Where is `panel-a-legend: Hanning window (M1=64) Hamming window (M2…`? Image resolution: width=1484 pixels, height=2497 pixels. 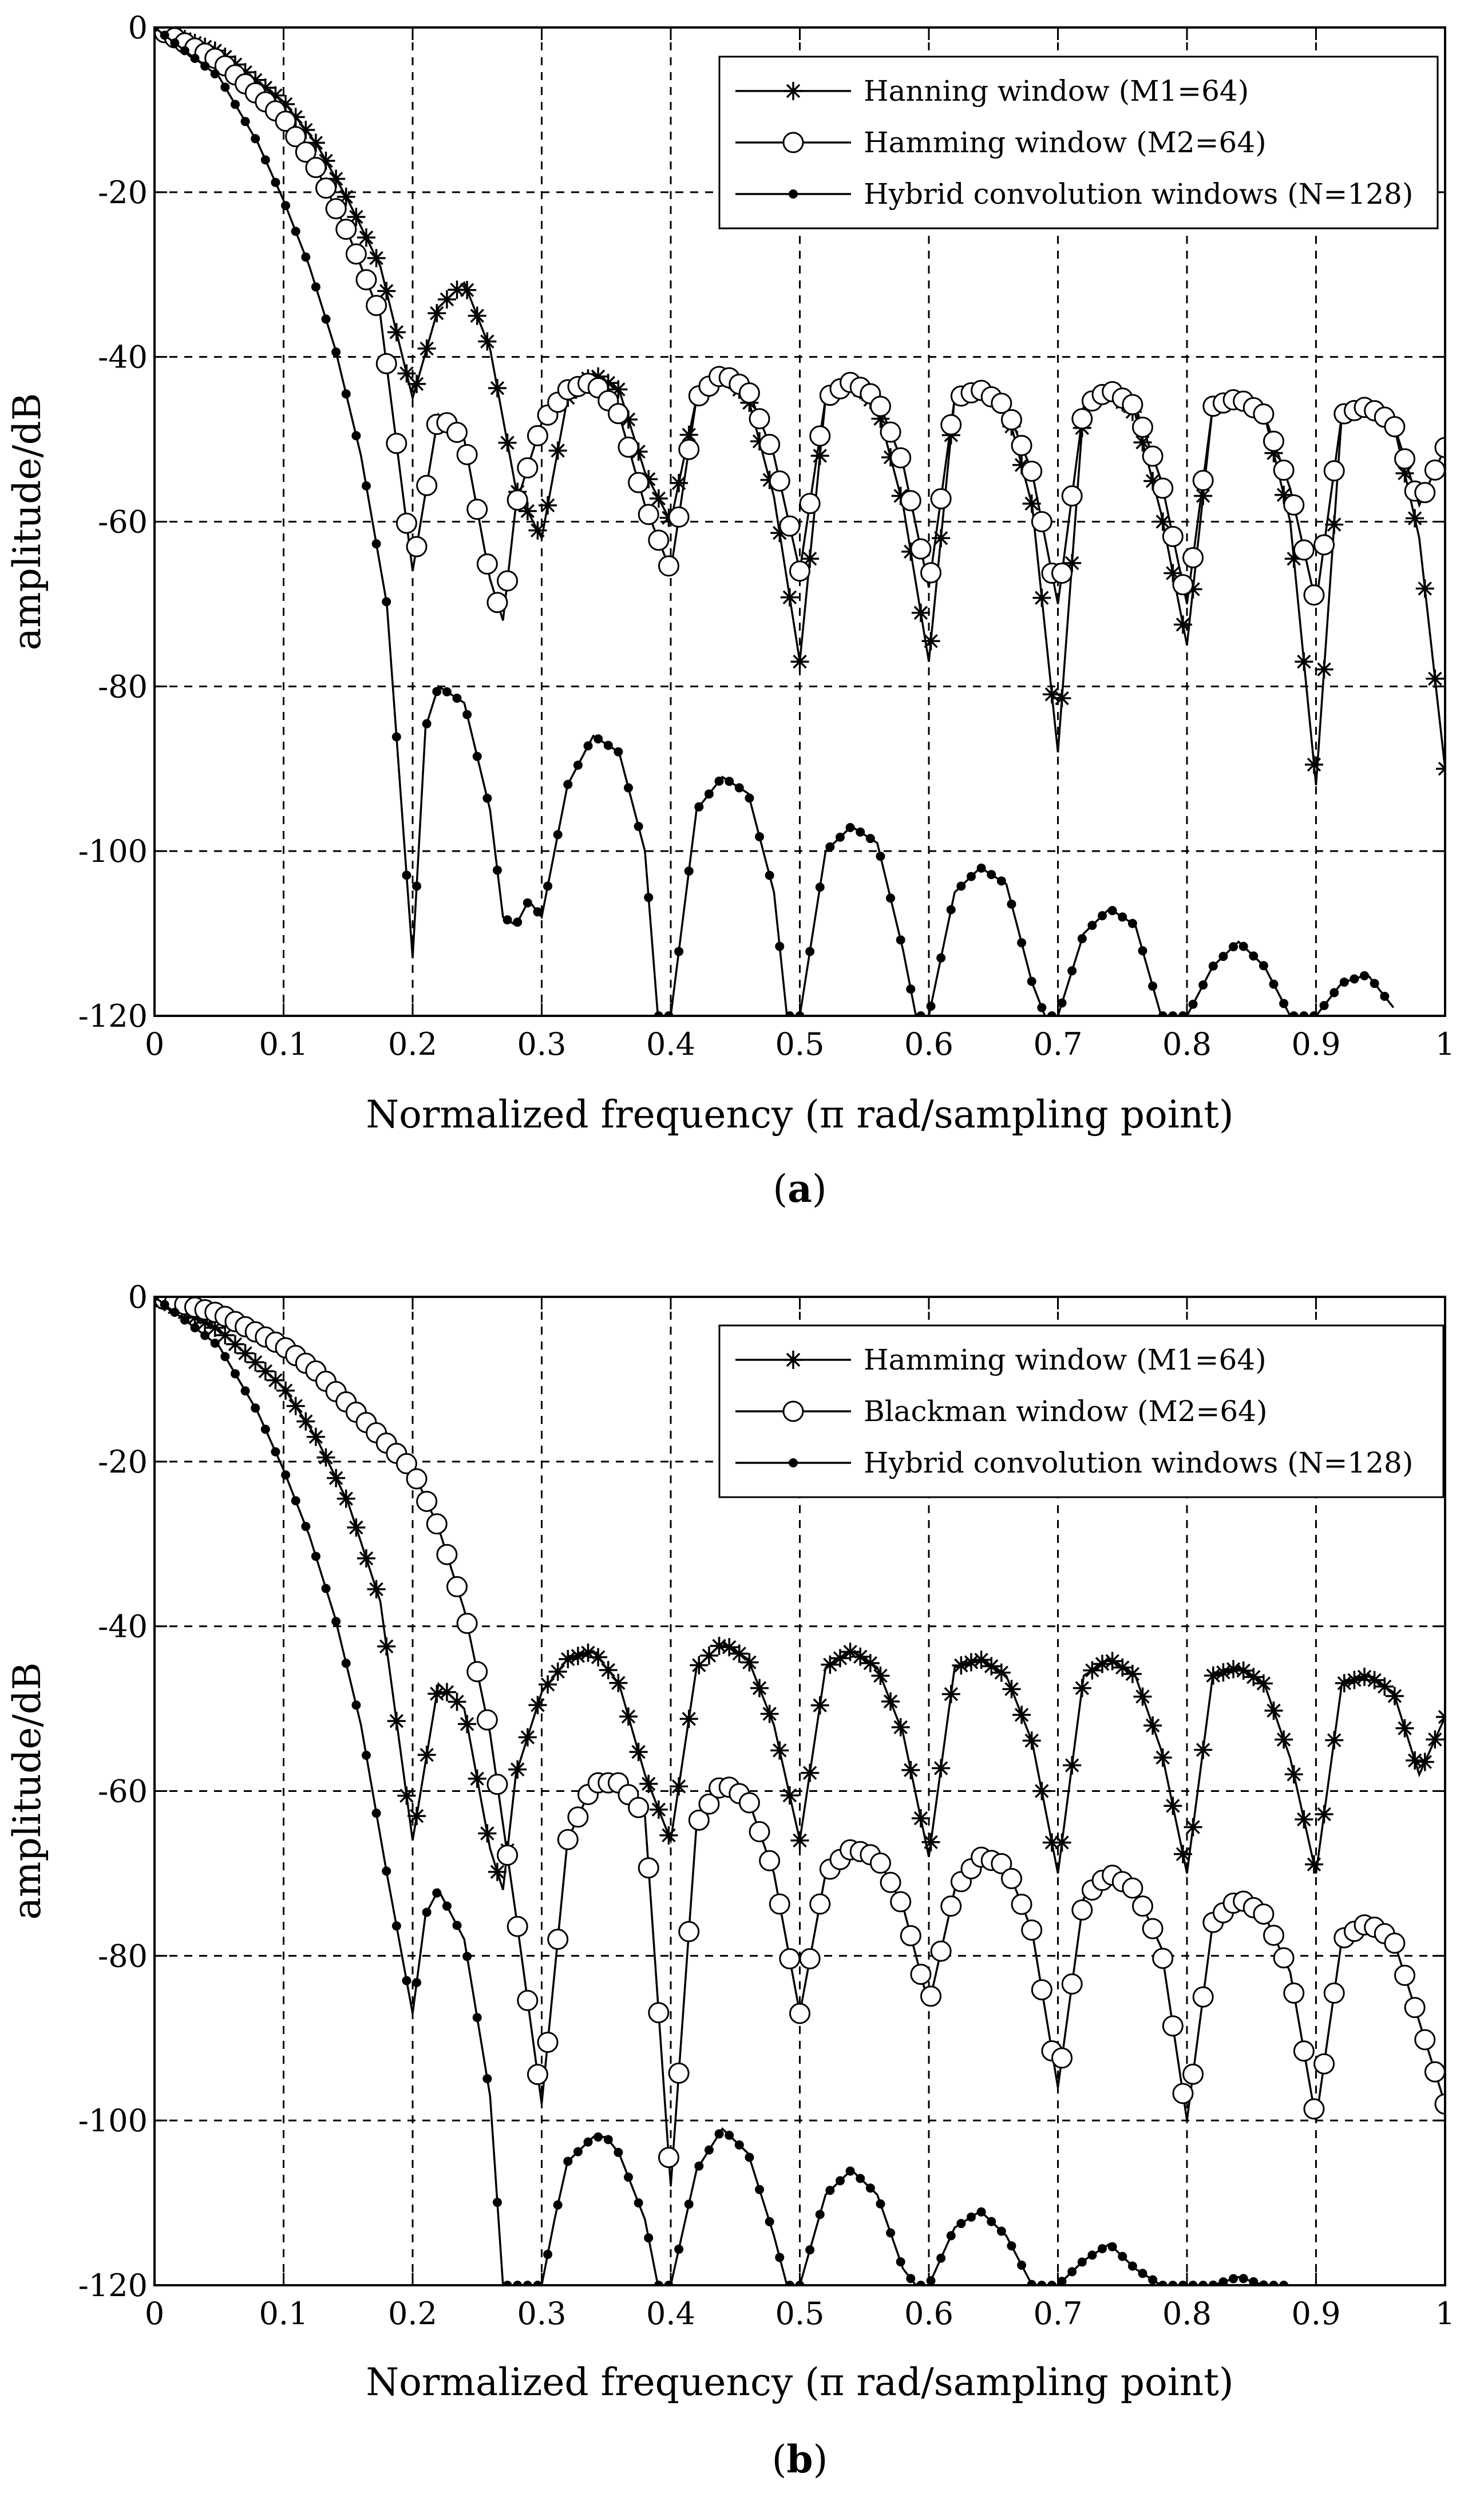
panel-a-legend: Hanning window (M1=64) Hamming window (M2… is located at coordinates (1078, 142).